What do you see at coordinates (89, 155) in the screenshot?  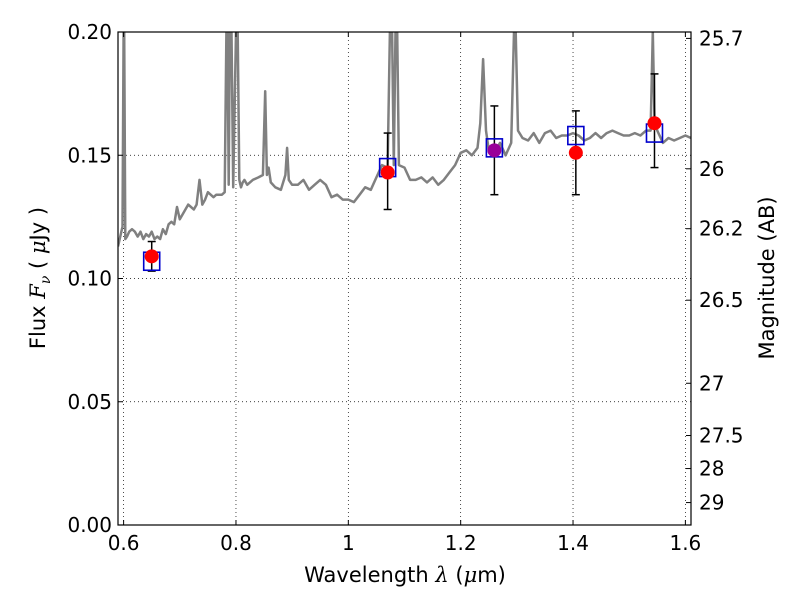 I see `y-tick-label: 0.15` at bounding box center [89, 155].